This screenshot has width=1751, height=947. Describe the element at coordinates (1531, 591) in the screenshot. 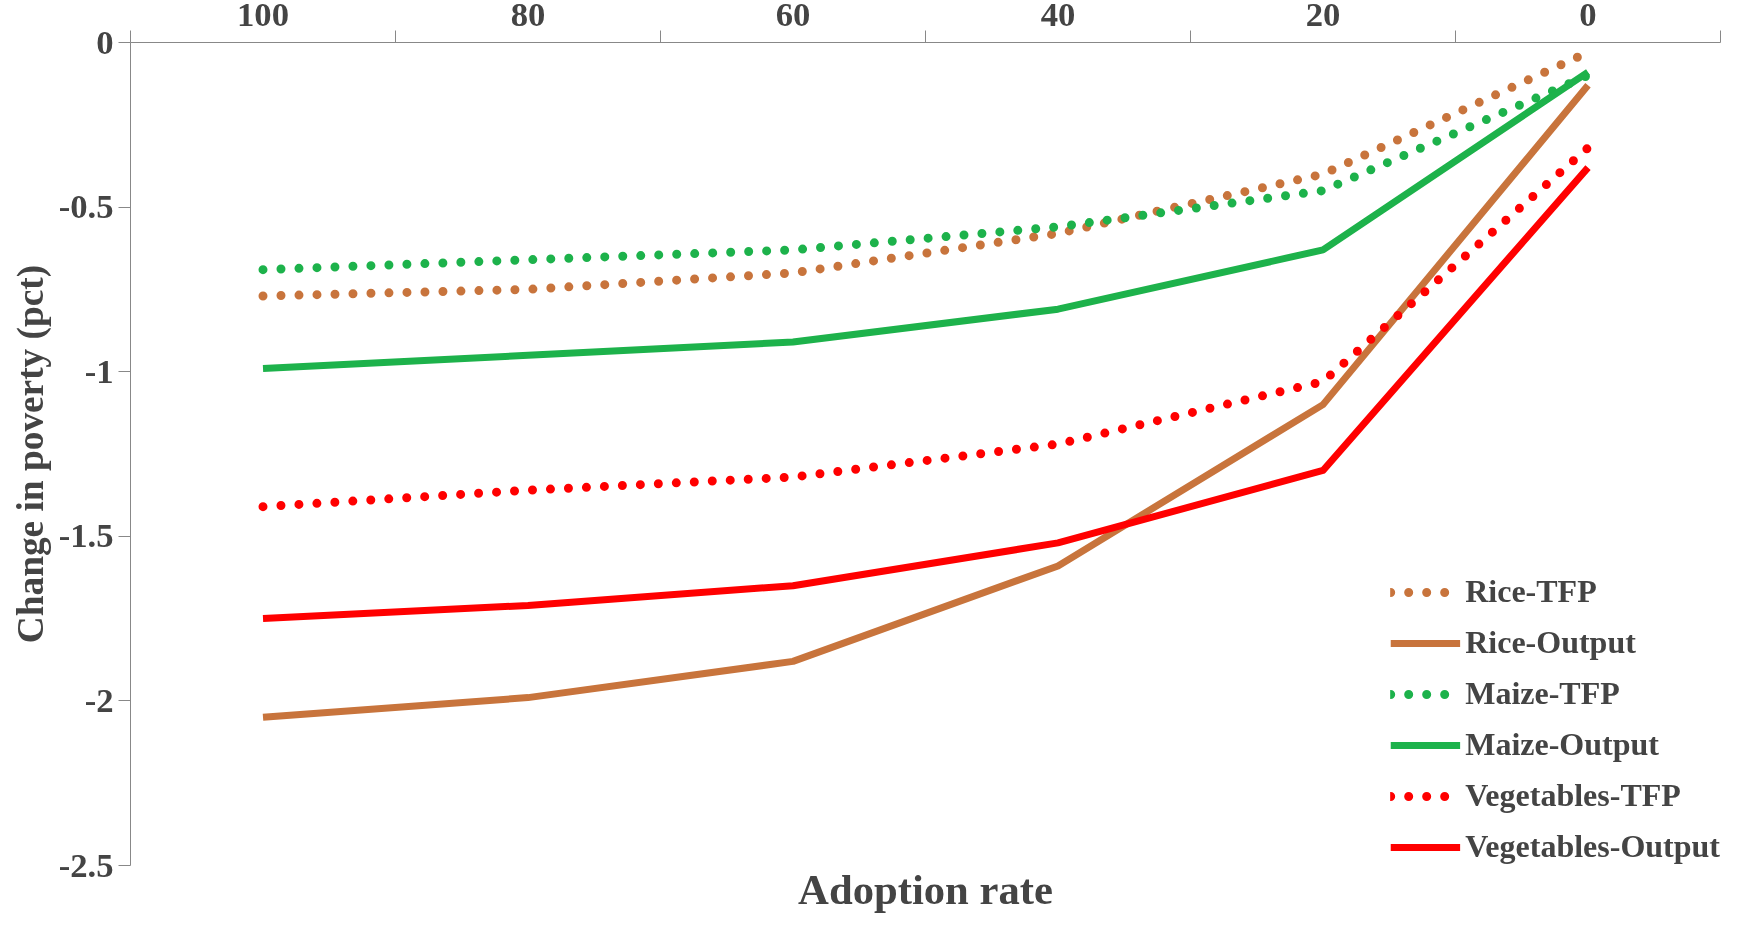

I see `legend-label: Rice-TFP` at that location.